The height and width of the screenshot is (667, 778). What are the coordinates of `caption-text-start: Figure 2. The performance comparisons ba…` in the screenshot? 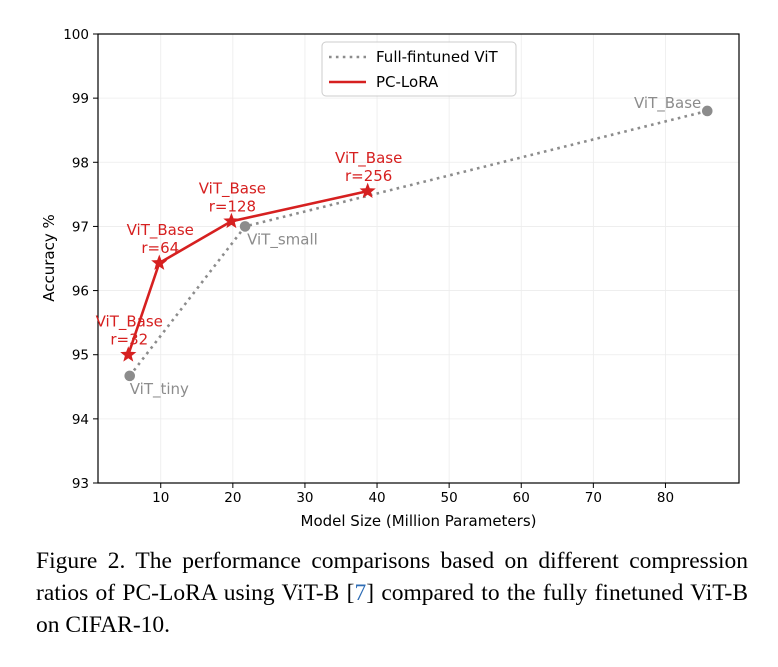 It's located at (392, 577).